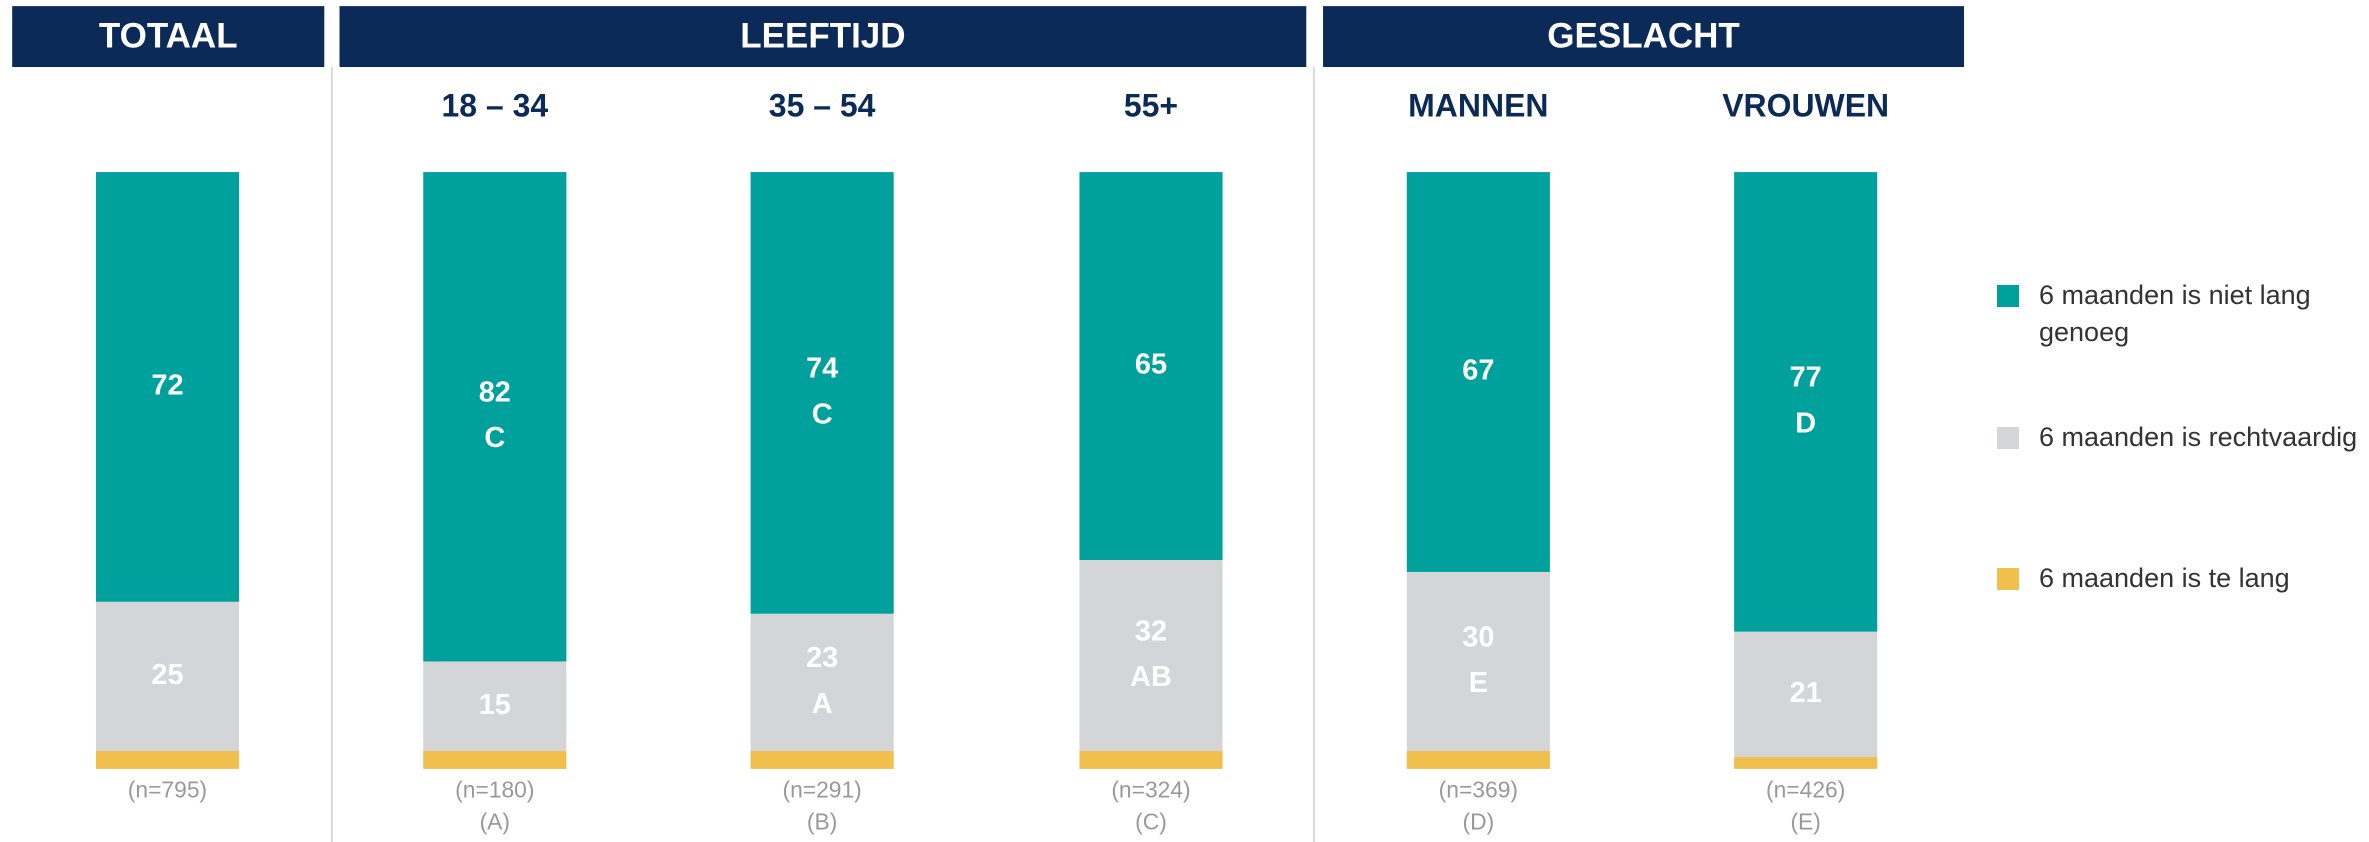  Describe the element at coordinates (494, 106) in the screenshot. I see `column-label: 18 – 34` at that location.